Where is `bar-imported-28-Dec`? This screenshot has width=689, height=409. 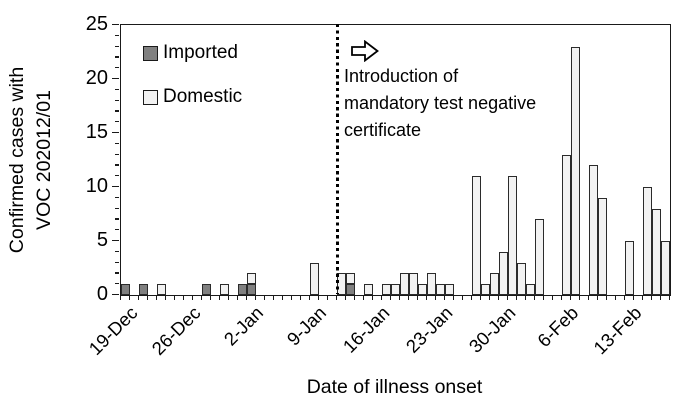 bar-imported-28-Dec is located at coordinates (206, 289).